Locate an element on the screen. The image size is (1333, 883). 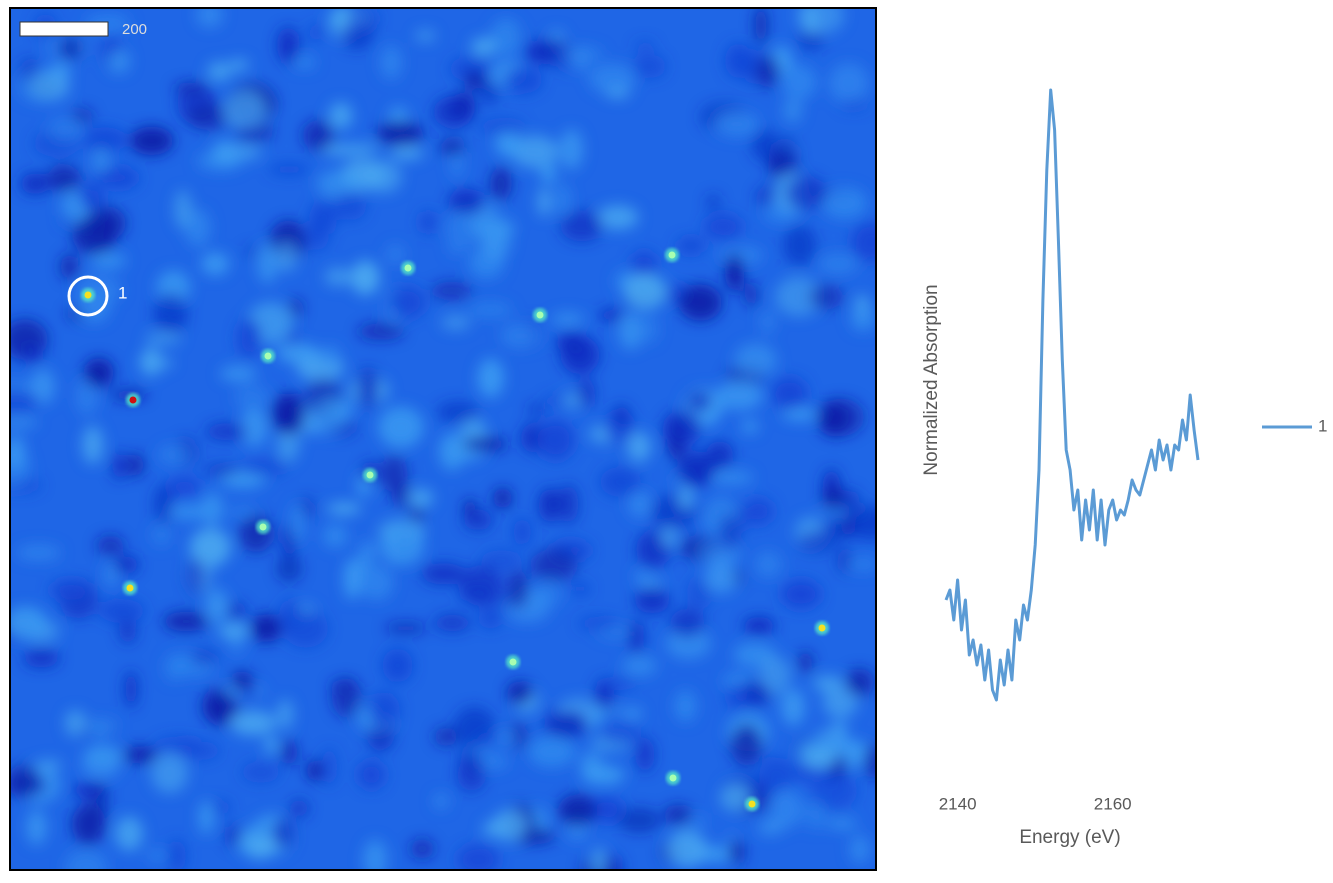
marker-circle is located at coordinates (88, 296).